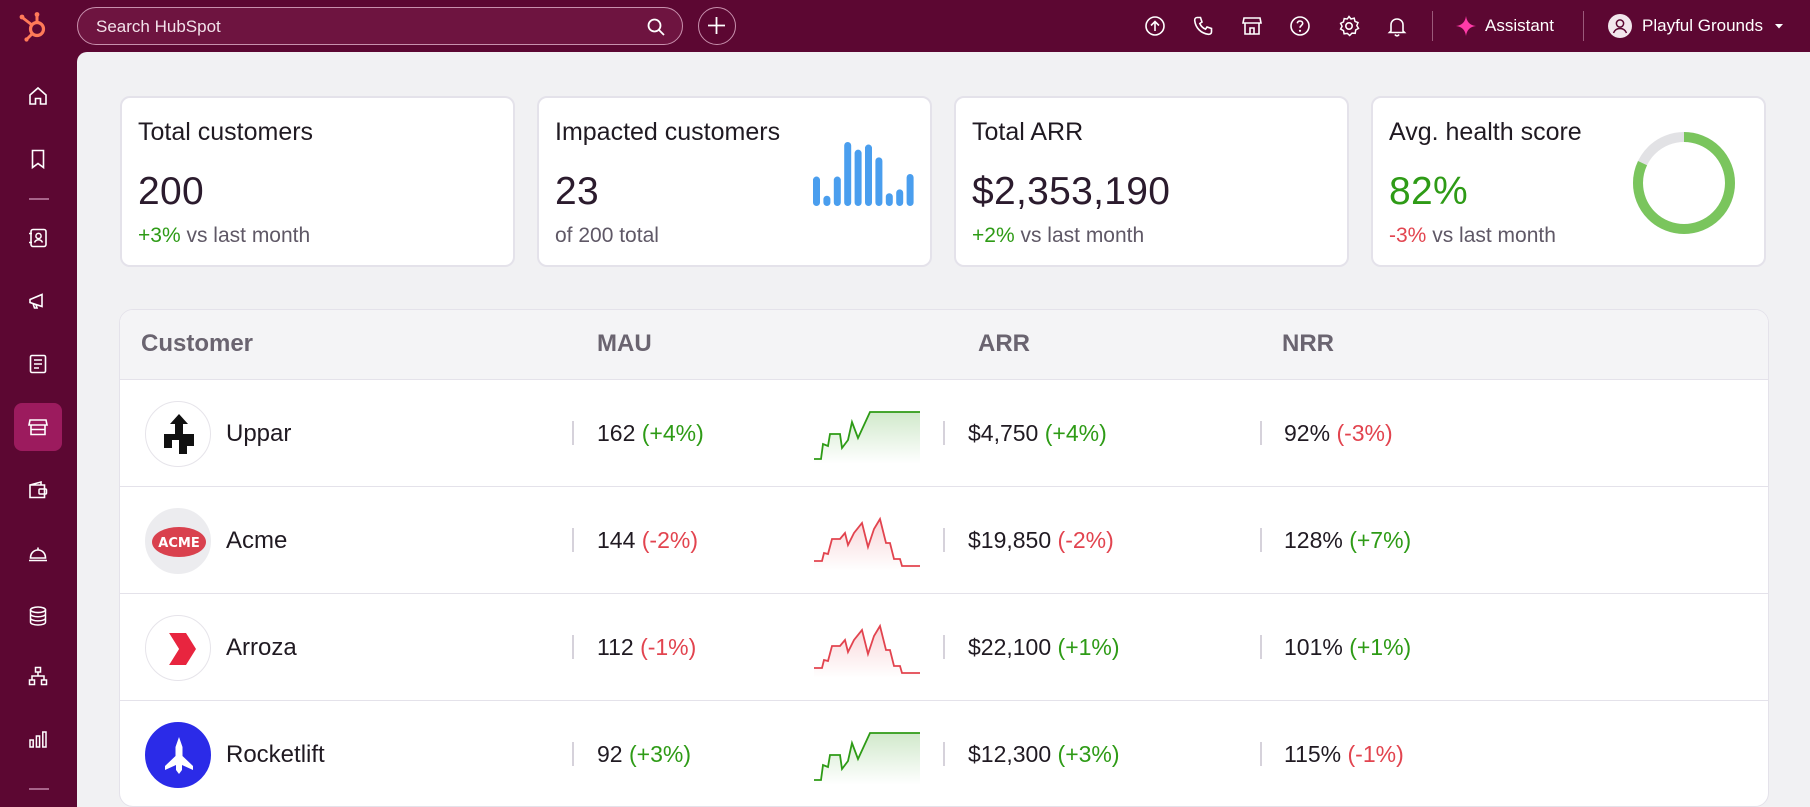 Image resolution: width=1810 pixels, height=807 pixels. What do you see at coordinates (1428, 191) in the screenshot?
I see `card-value: 82%` at bounding box center [1428, 191].